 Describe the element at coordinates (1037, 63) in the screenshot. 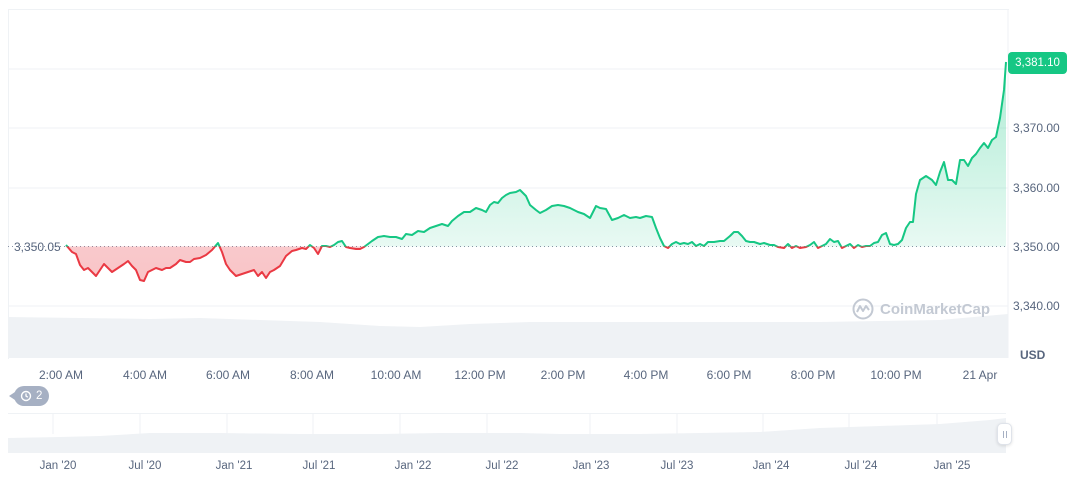

I see `current-price-badge: 3,381.10` at that location.